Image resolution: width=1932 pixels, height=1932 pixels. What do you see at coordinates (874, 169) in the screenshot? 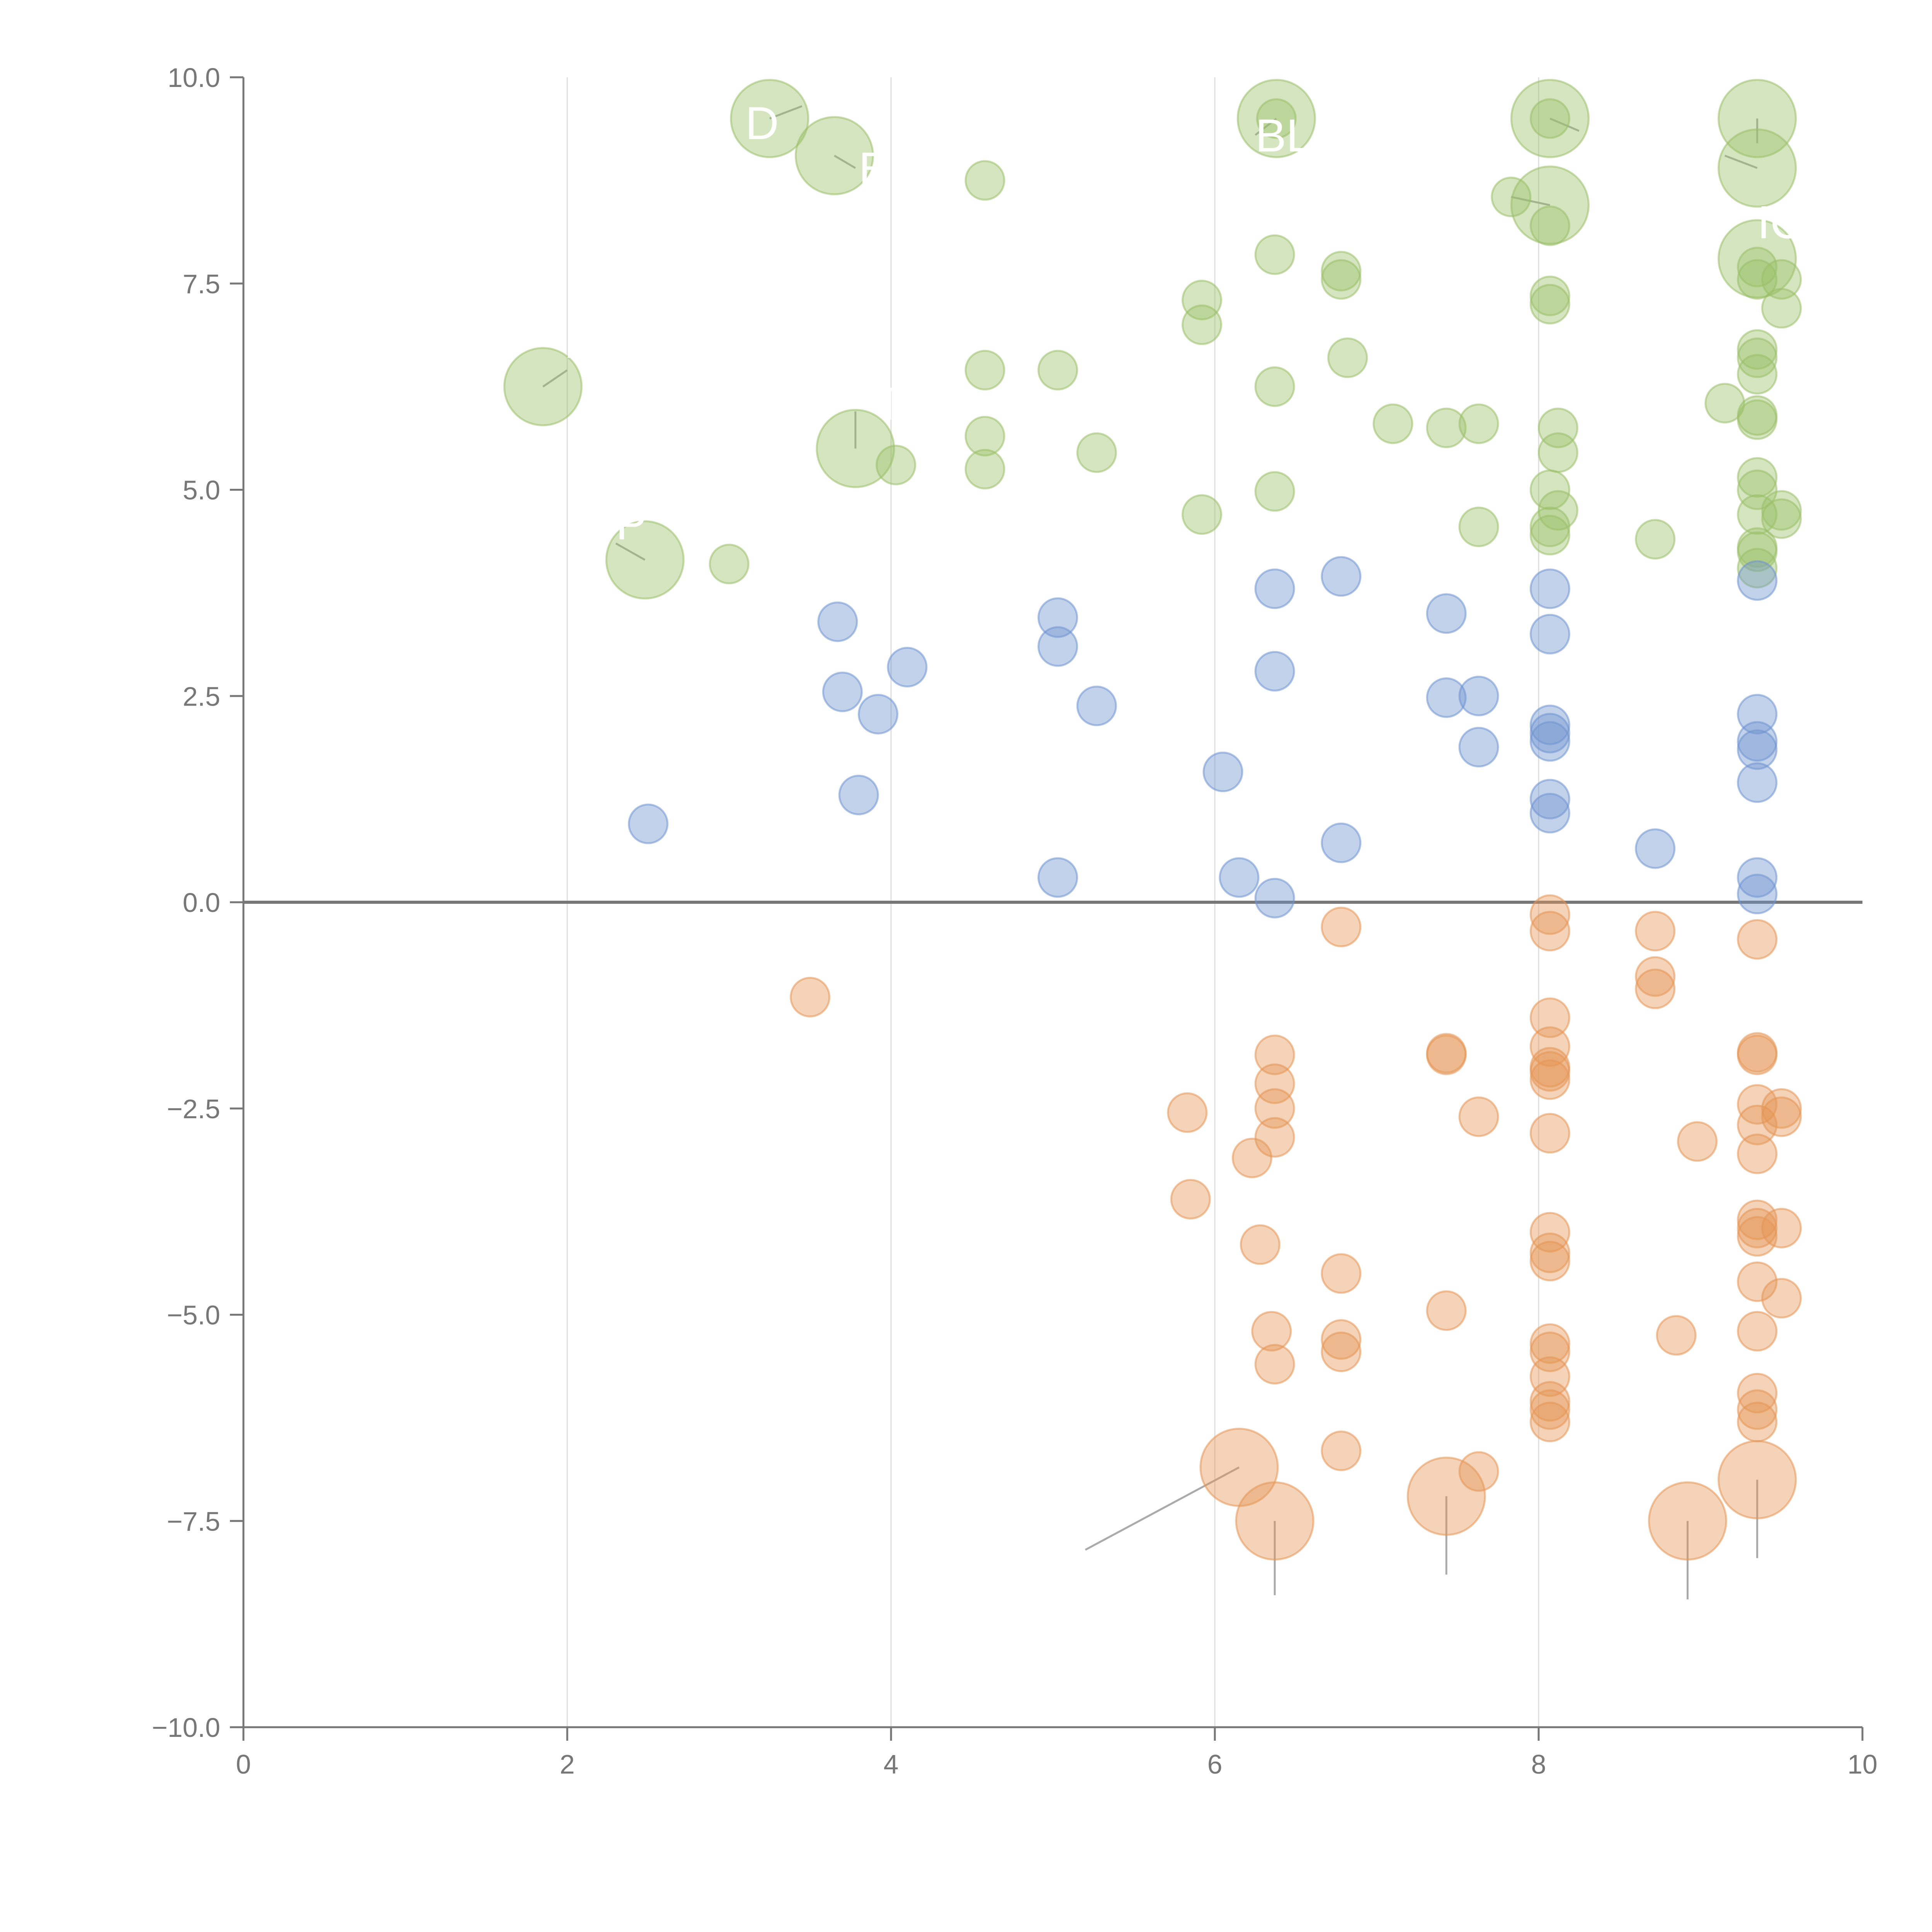
I see `point-label: E` at bounding box center [874, 169].